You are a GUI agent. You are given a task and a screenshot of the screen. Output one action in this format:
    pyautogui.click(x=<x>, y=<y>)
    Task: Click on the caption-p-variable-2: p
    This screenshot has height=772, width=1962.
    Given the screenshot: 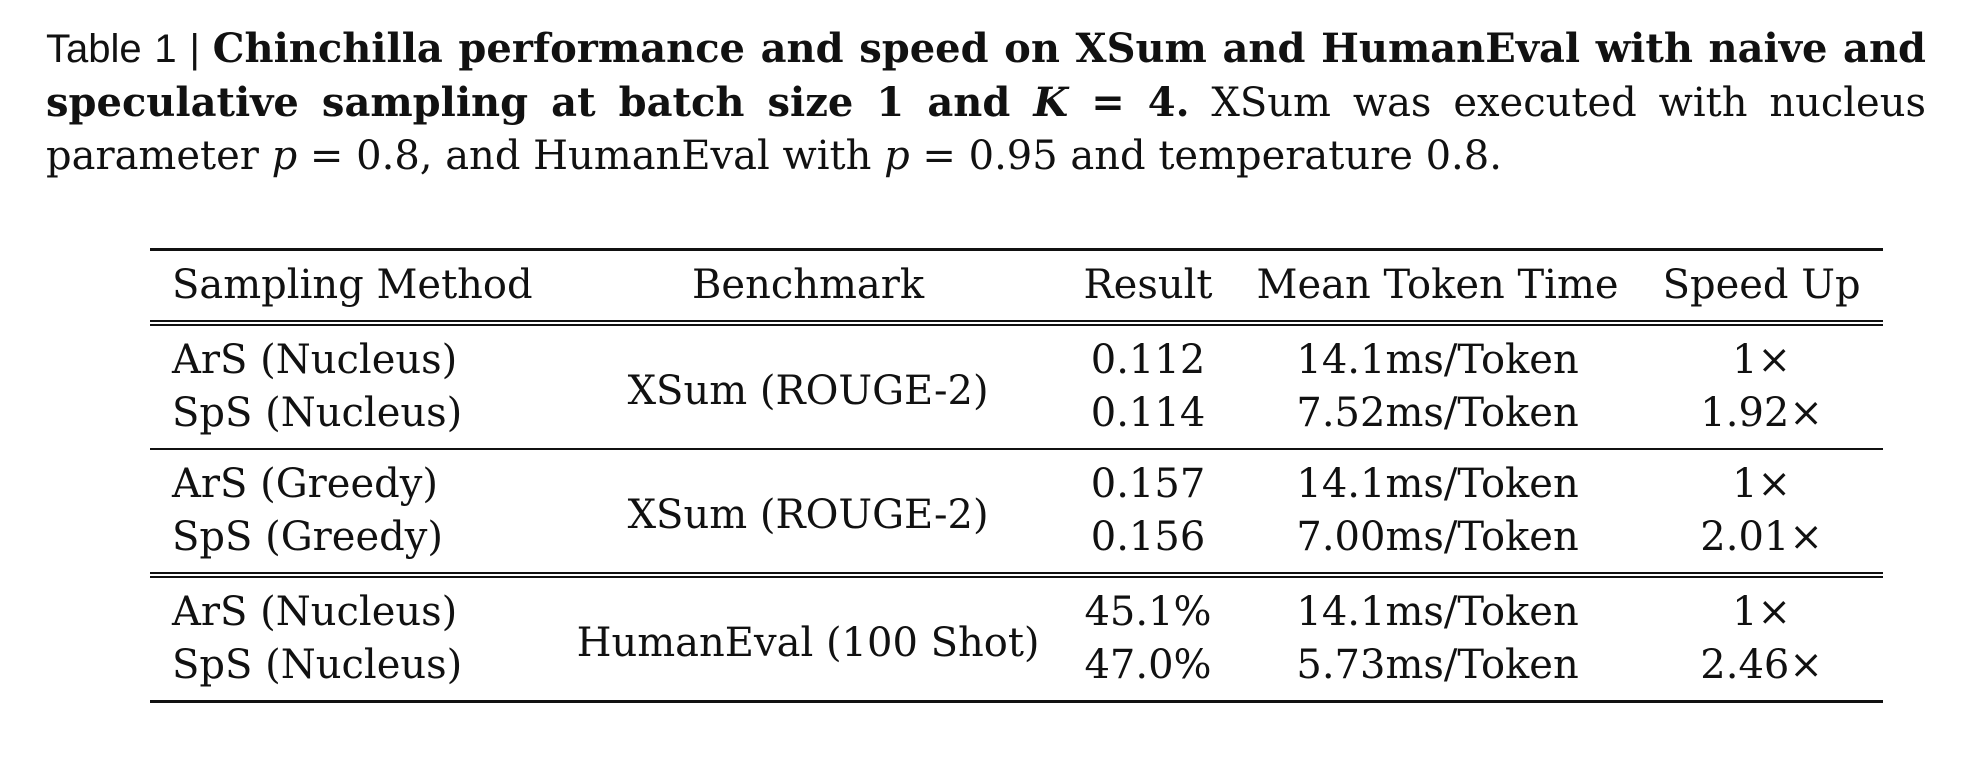 What is the action you would take?
    pyautogui.click(x=897, y=156)
    